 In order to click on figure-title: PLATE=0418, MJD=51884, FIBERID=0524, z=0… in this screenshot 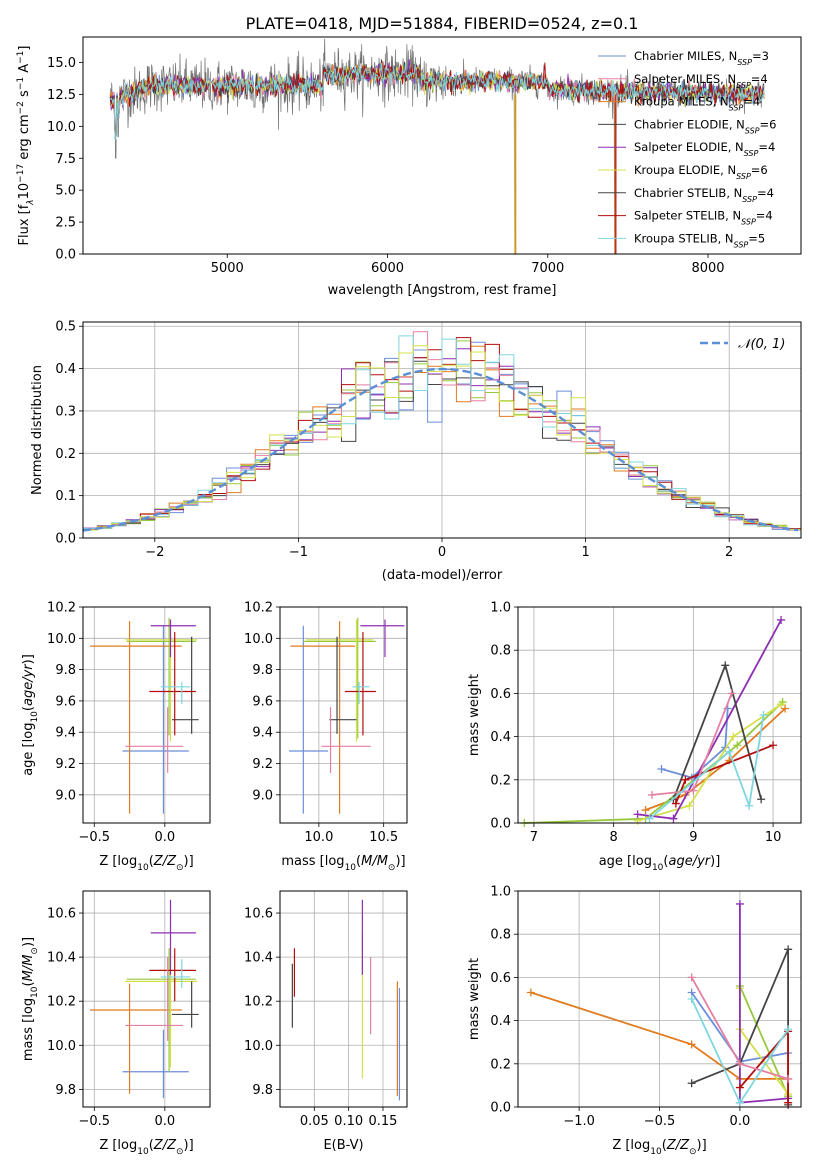, I will do `click(442, 23)`.